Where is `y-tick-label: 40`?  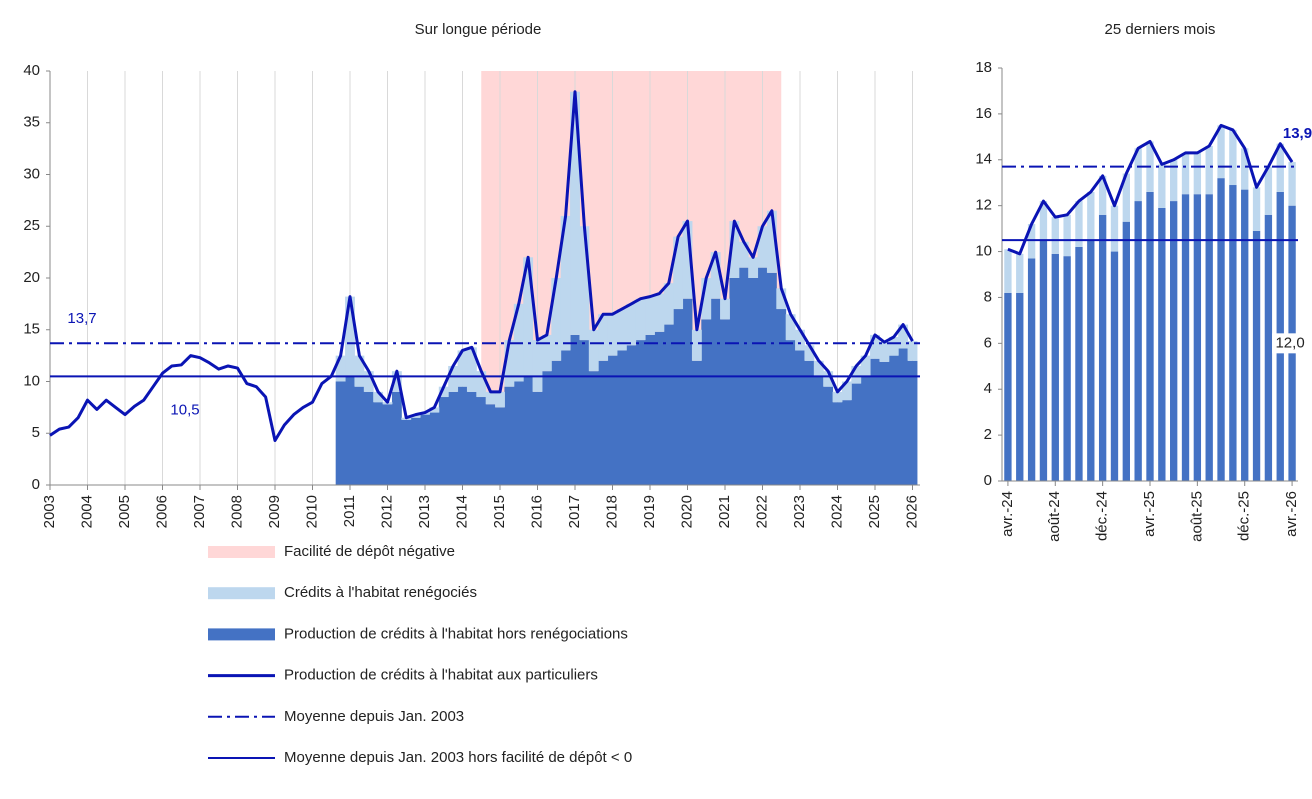 y-tick-label: 40 is located at coordinates (31, 70).